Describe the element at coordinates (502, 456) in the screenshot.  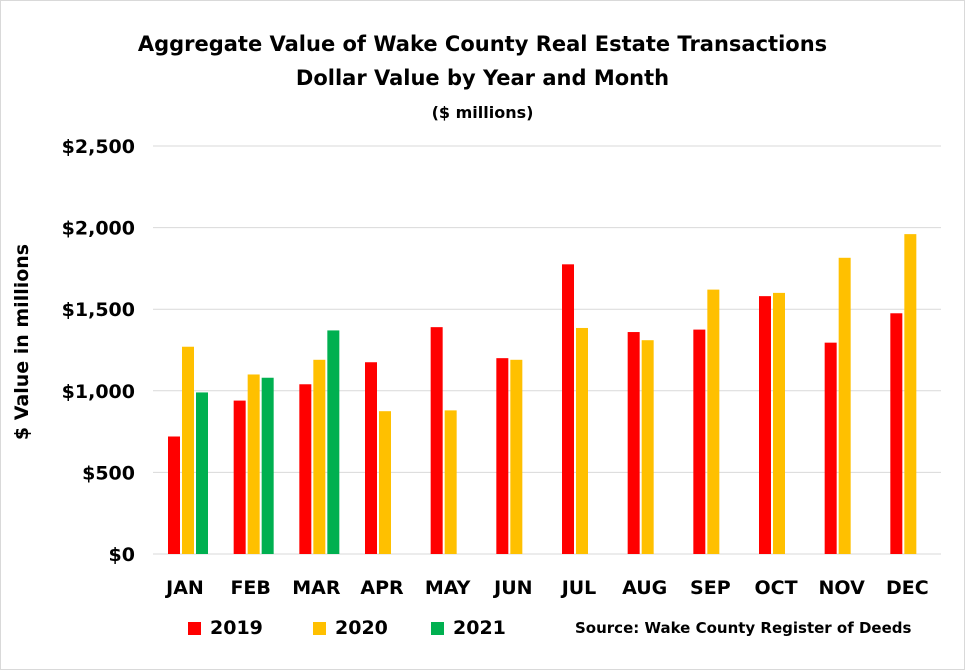
I see `bar-jun-2019` at that location.